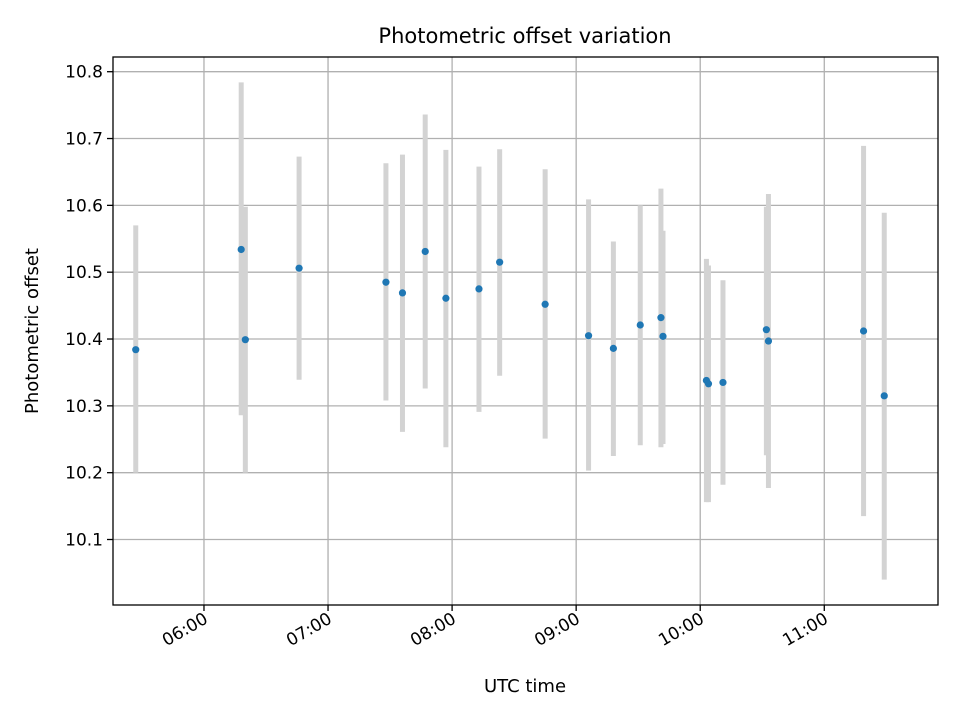  I want to click on x-tick-label: 08:00, so click(433, 630).